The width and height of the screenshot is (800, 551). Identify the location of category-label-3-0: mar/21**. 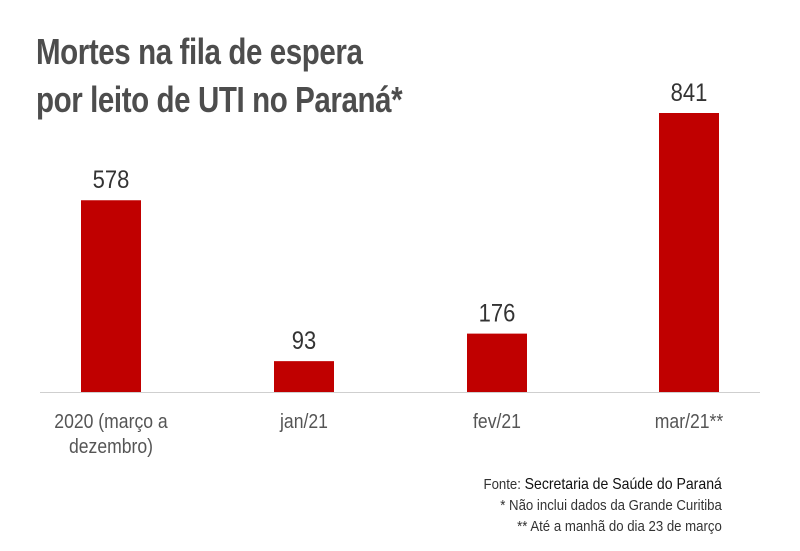
(689, 421).